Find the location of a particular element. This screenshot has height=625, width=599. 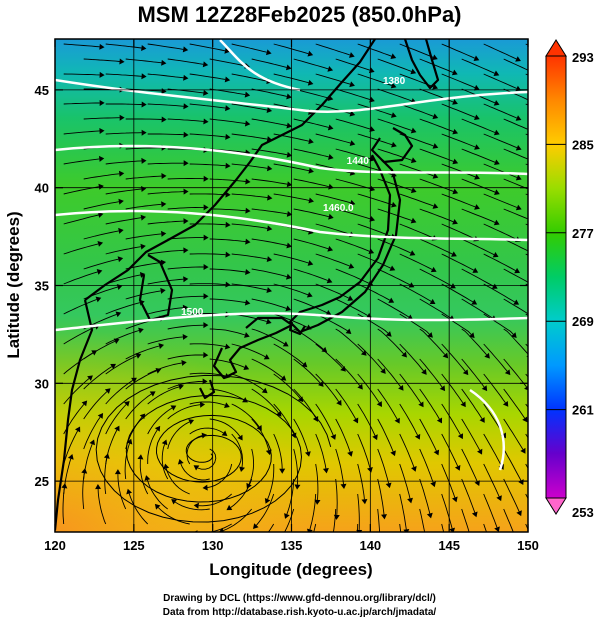

colorbar-tick-label: 253 is located at coordinates (583, 512).